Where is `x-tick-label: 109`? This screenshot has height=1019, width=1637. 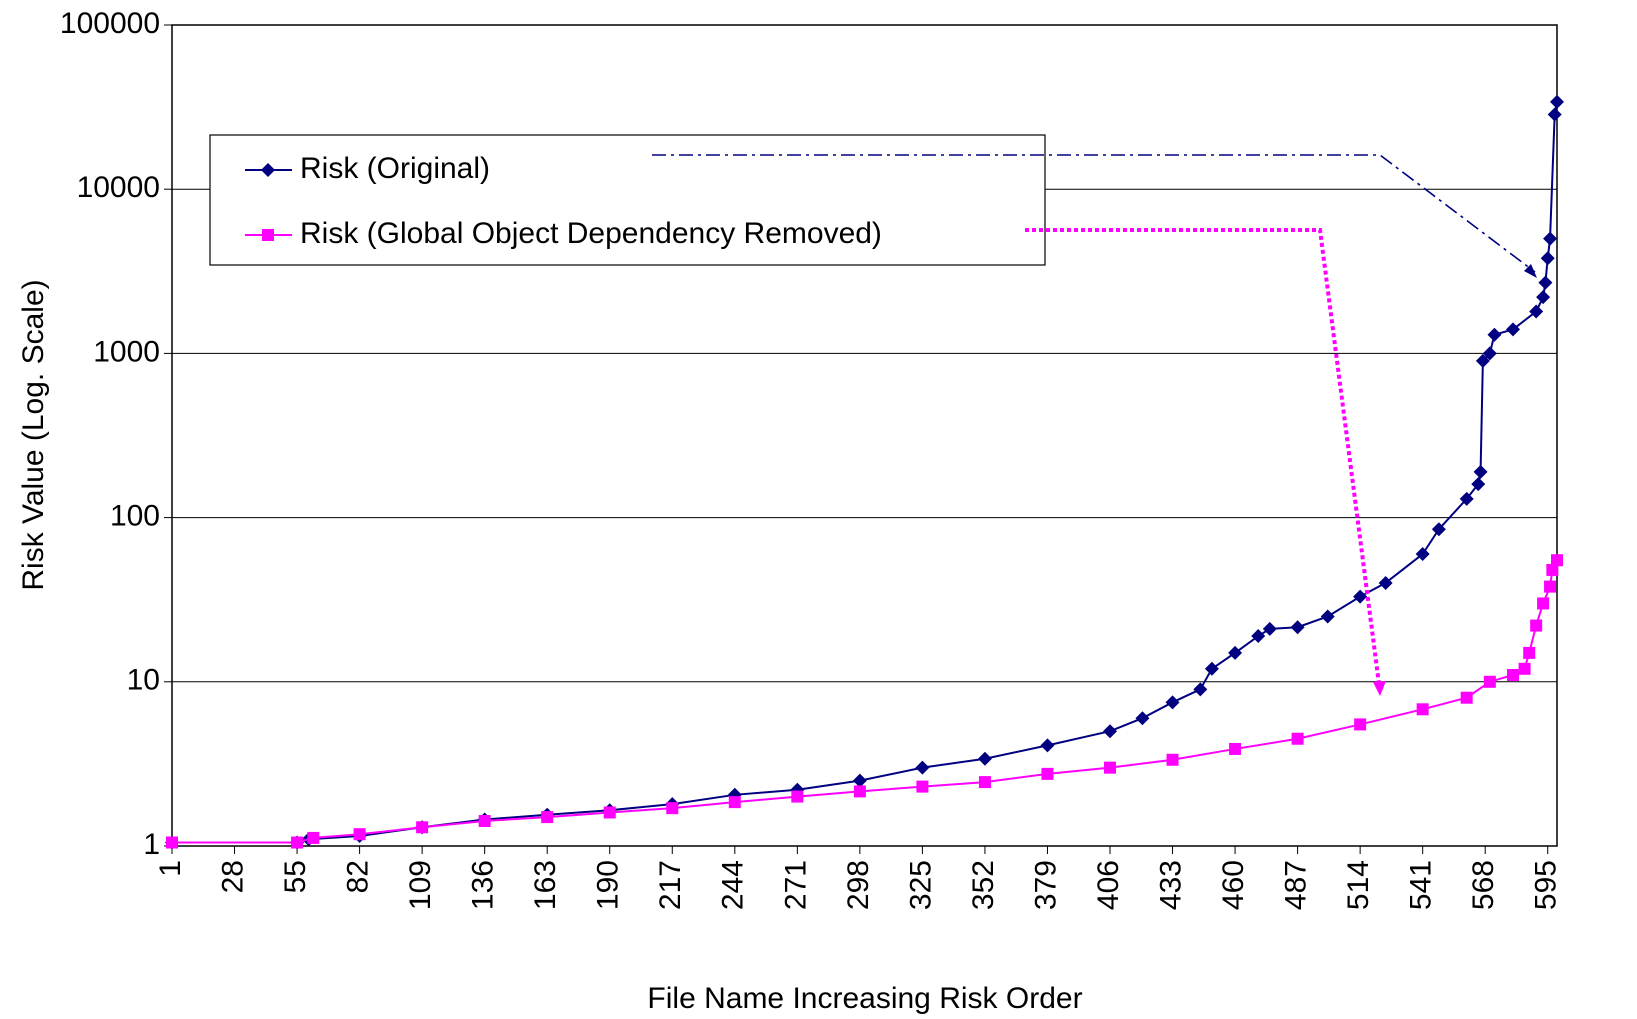
x-tick-label: 109 is located at coordinates (420, 885).